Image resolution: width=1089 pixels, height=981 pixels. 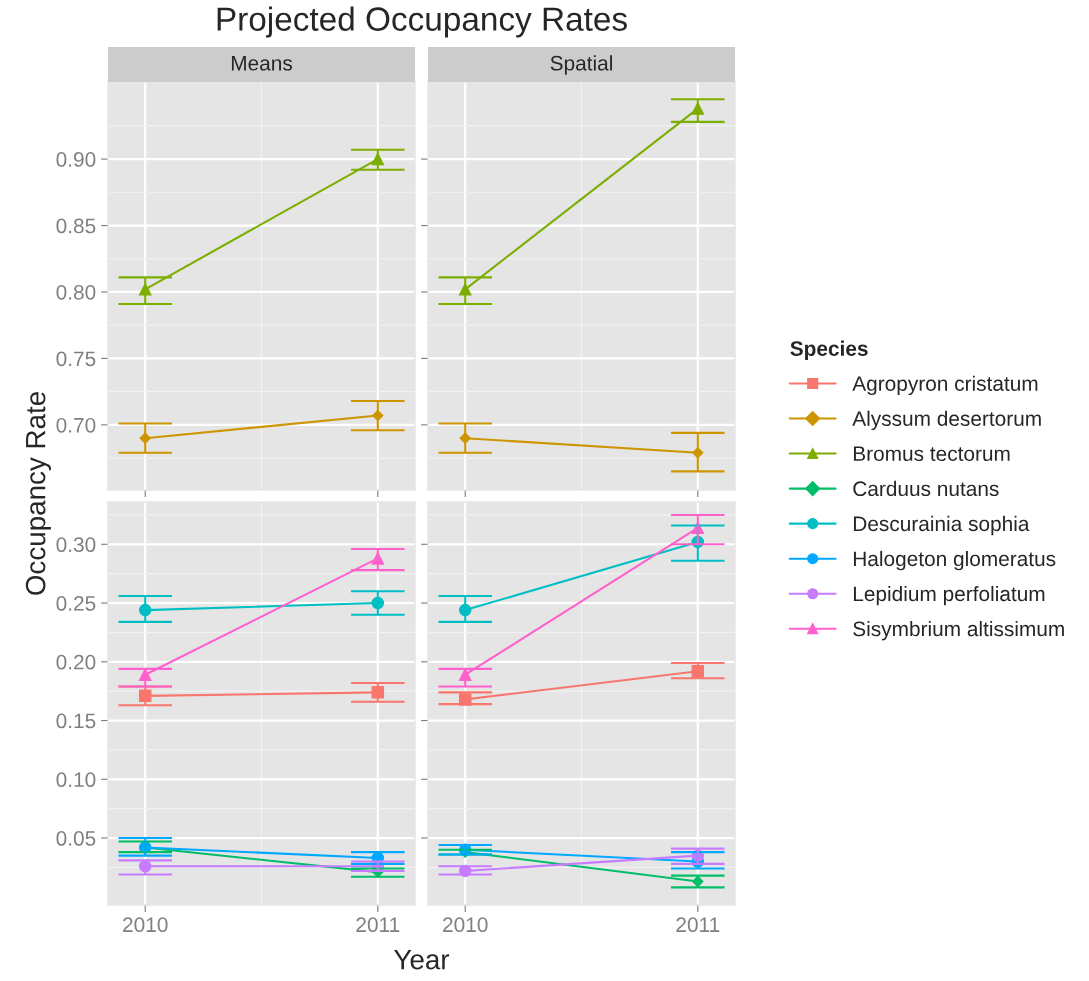 What do you see at coordinates (76, 425) in the screenshot?
I see `y-tick-label: 0.70` at bounding box center [76, 425].